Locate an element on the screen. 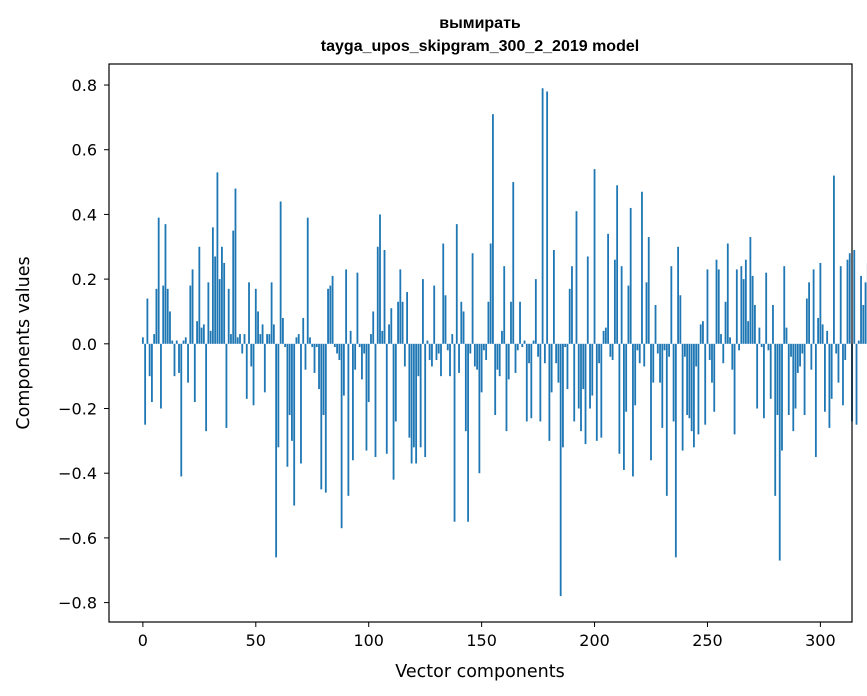 The image size is (867, 696). chart-title: вымирать is located at coordinates (480, 23).